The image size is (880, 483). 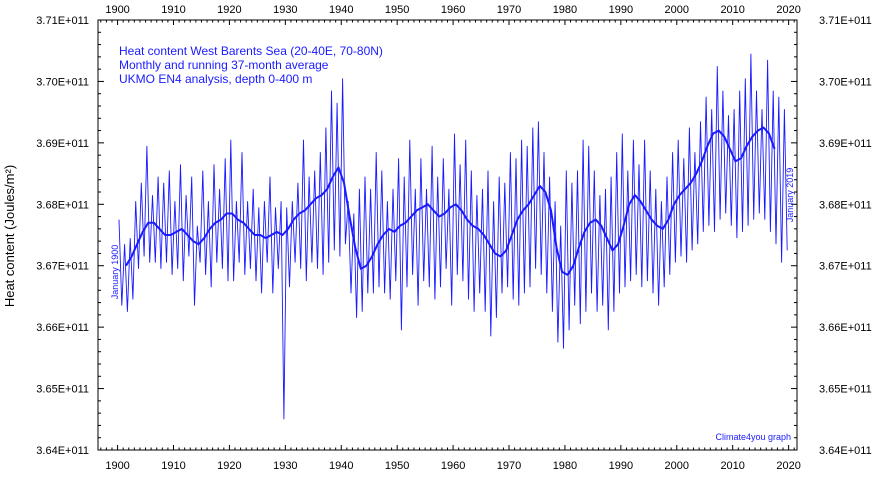 I want to click on y-tick-label-left: 3.68E+011, so click(x=62, y=205).